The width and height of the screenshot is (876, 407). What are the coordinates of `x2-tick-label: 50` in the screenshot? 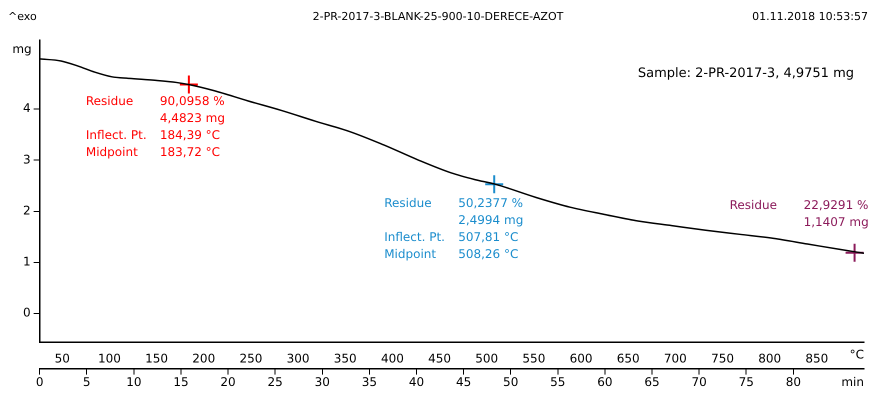 It's located at (62, 359).